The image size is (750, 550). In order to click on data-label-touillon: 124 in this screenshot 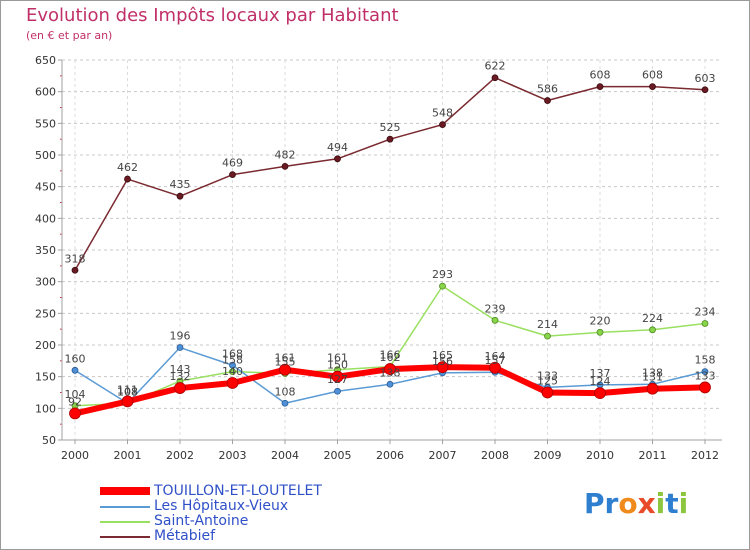, I will do `click(600, 381)`.